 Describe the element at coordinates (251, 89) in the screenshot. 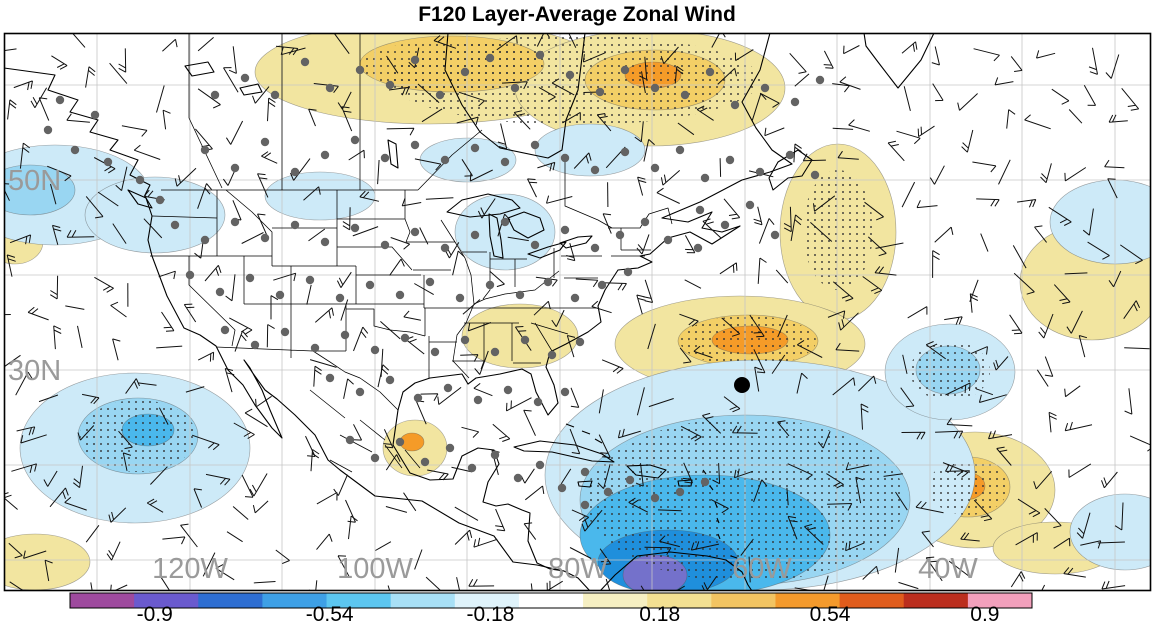

I see `lake-athabasca` at that location.